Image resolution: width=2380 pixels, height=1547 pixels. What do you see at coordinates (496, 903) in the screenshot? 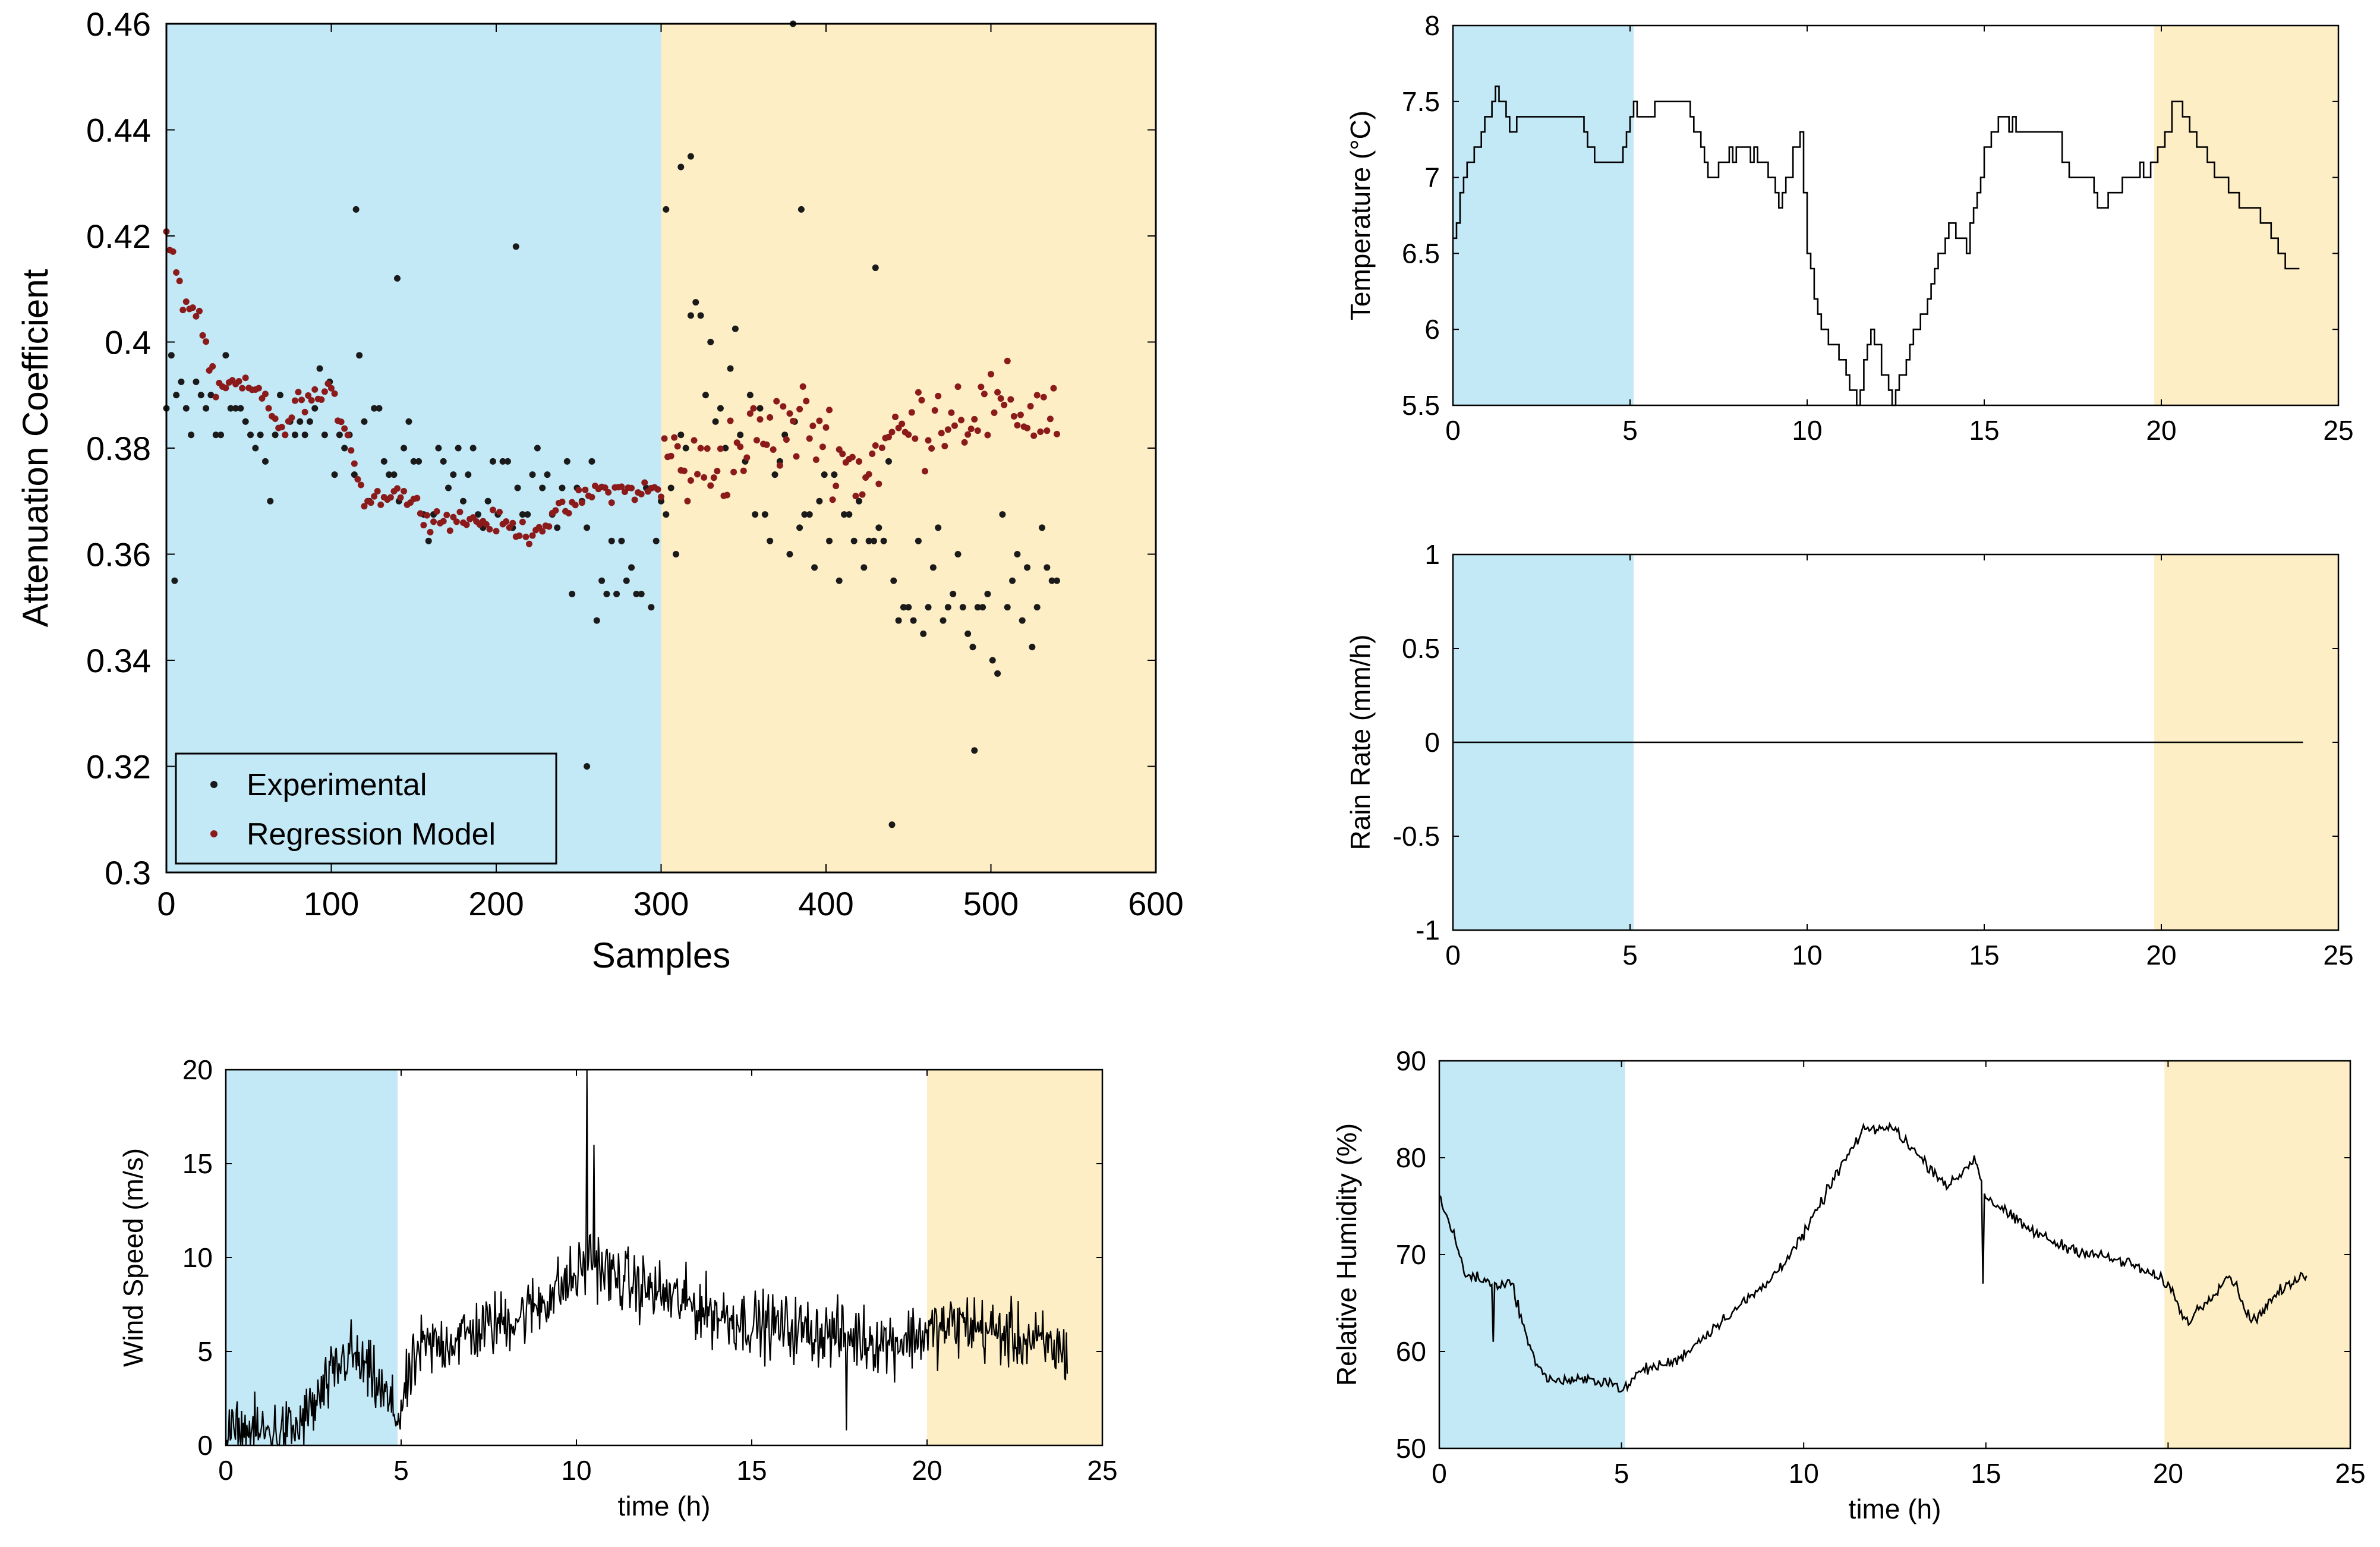
I see `x-tick-label: 200` at bounding box center [496, 903].